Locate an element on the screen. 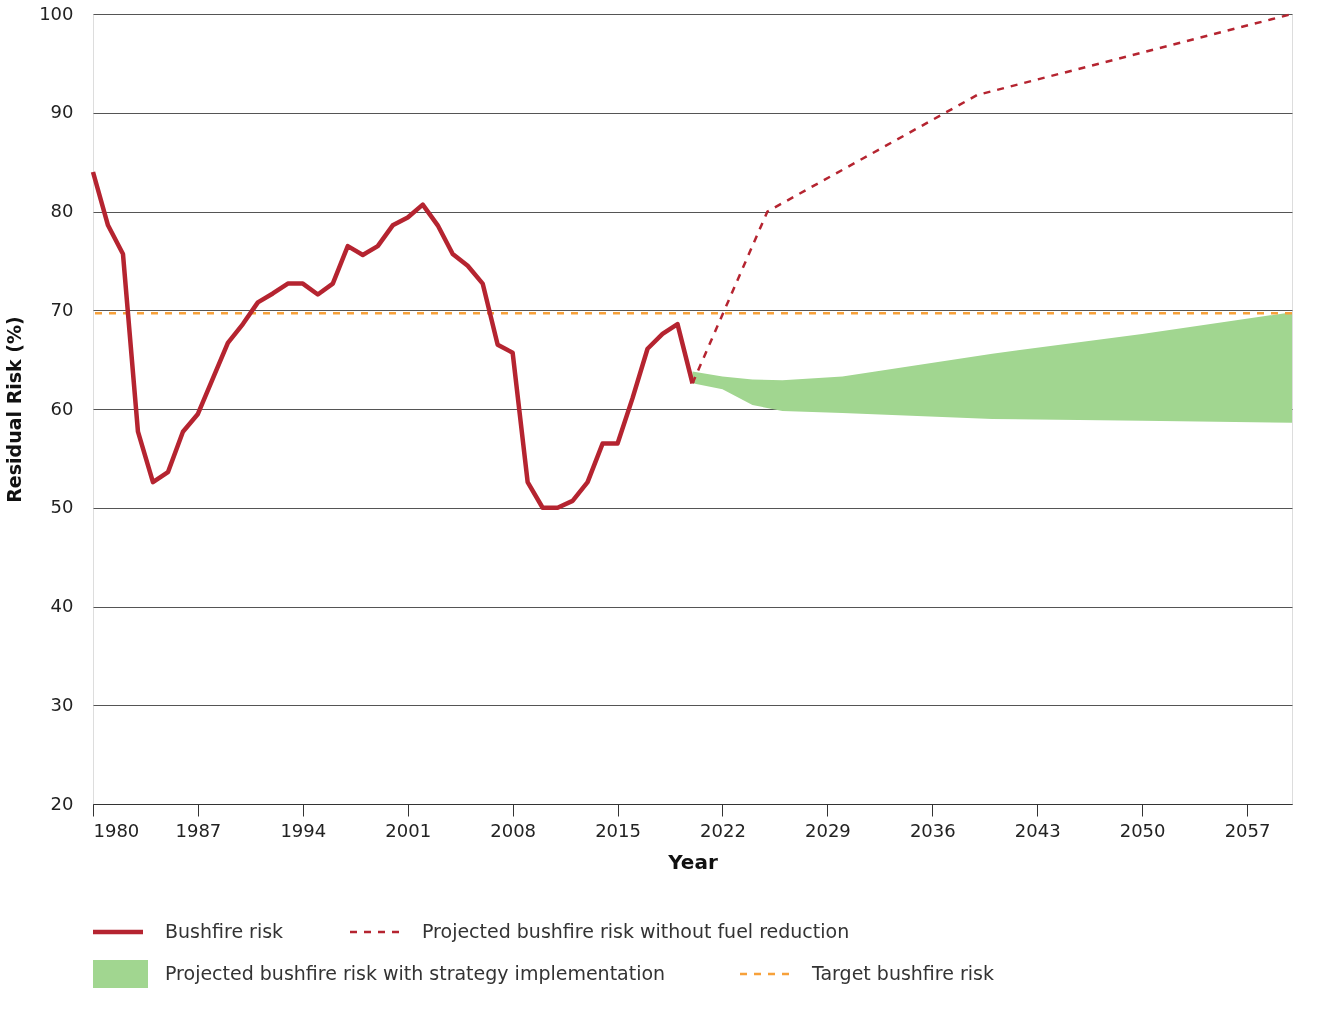  y-tick-label: 100 is located at coordinates (56, 13).